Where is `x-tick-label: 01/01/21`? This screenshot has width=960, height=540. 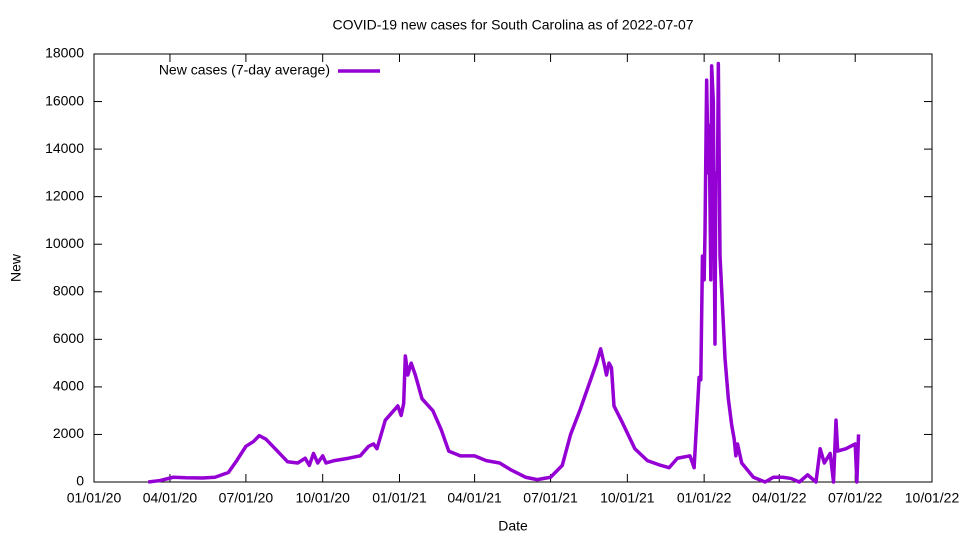
x-tick-label: 01/01/21 is located at coordinates (399, 498).